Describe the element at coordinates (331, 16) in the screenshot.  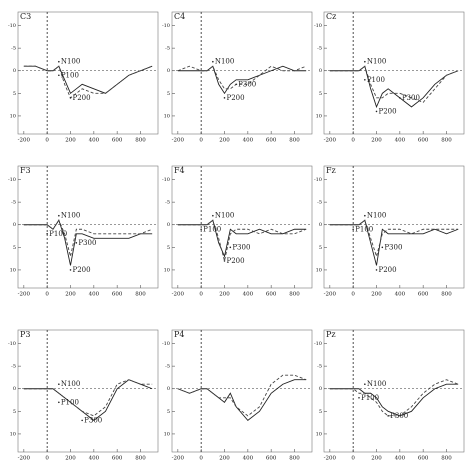
I see `panel-title: Cz` at that location.